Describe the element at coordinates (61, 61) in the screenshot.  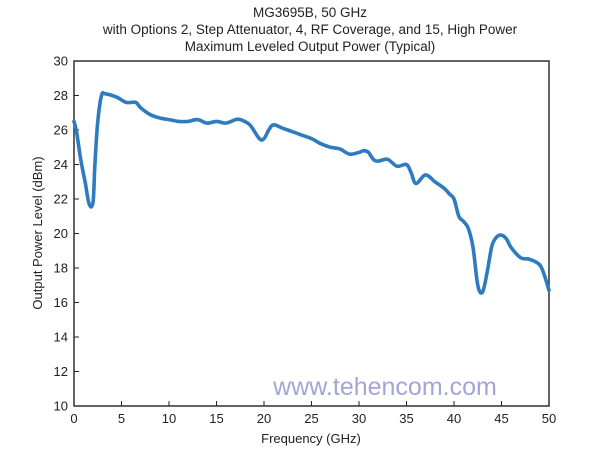
I see `y-tick-label: 30` at that location.